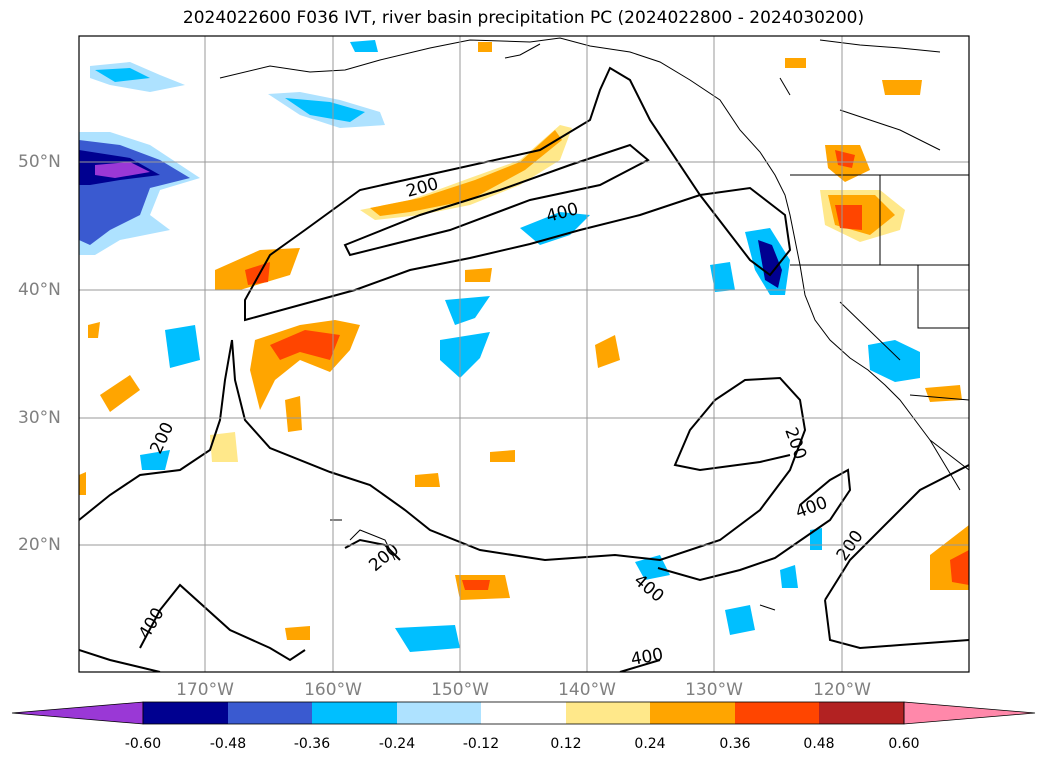 Image resolution: width=1047 pixels, height=765 pixels. I want to click on colorbar-tick: -0.36, so click(312, 744).